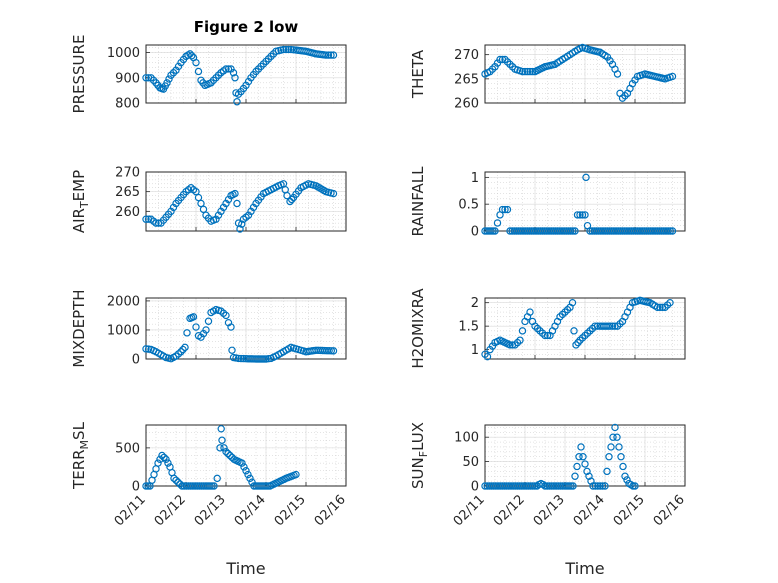 This screenshot has width=778, height=583. What do you see at coordinates (80, 201) in the screenshot?
I see `y-axis-label: AIRTEMP` at bounding box center [80, 201].